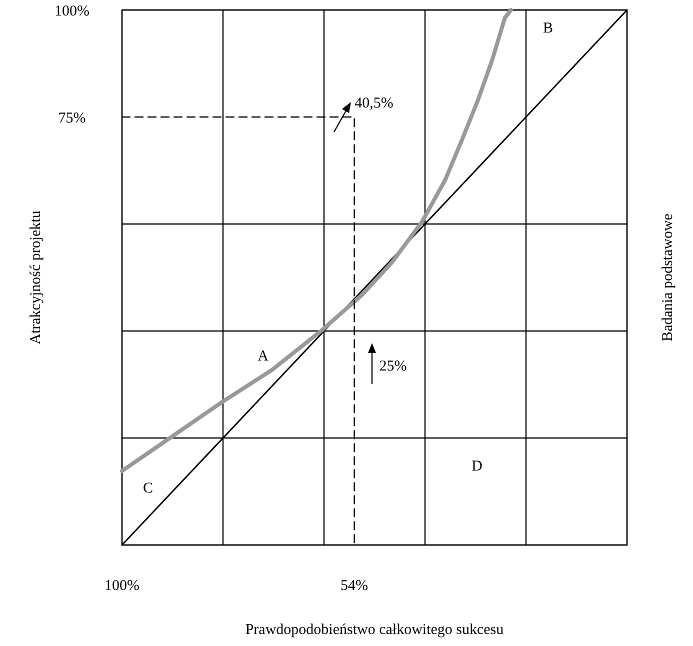 The width and height of the screenshot is (693, 646). I want to click on annotation: 25%, so click(393, 366).